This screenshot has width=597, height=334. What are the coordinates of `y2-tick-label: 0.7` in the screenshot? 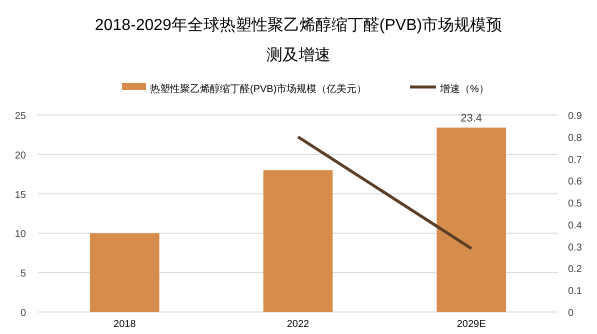 It's located at (575, 160).